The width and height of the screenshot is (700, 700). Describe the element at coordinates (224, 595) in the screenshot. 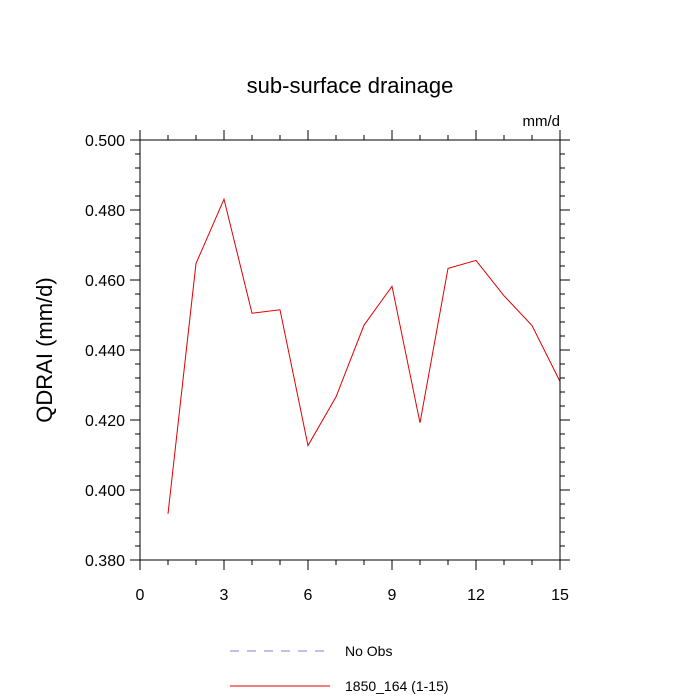

I see `x-tick-label: 3` at that location.